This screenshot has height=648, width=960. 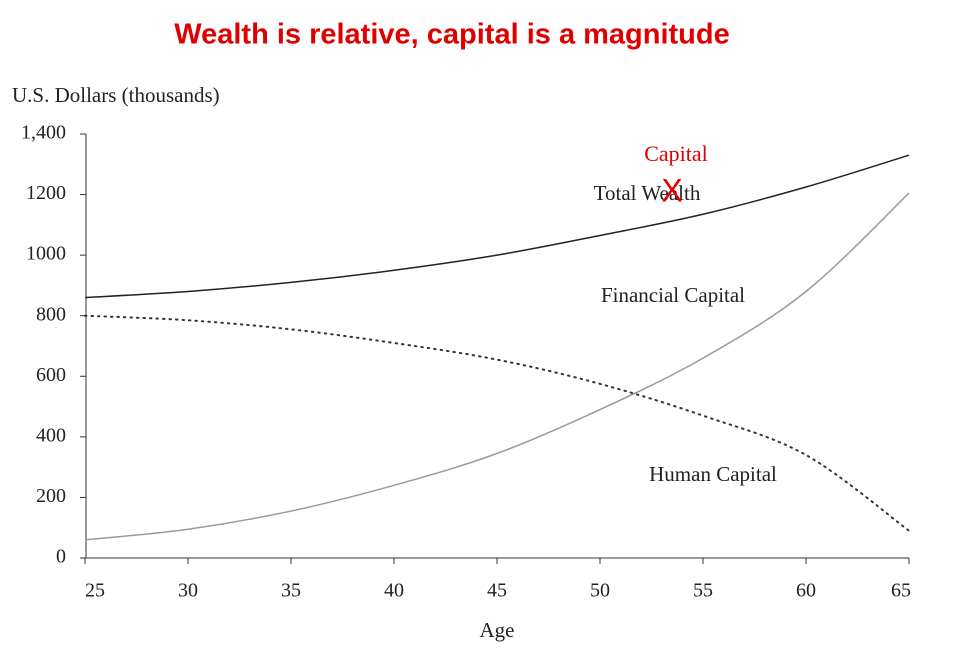 I want to click on x-tick-label: 65, so click(x=901, y=591).